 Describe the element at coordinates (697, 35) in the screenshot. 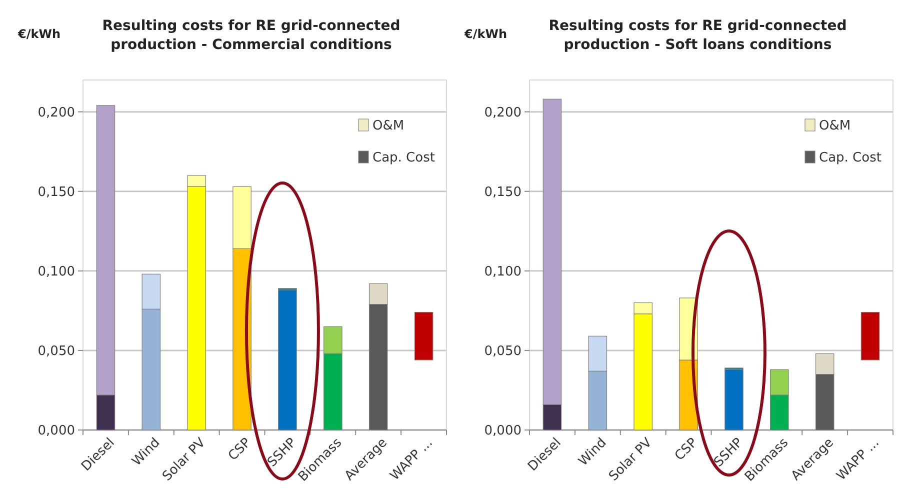

I see `chart-title: Resulting costs for RE grid-connected production - Soft loans conditions` at that location.